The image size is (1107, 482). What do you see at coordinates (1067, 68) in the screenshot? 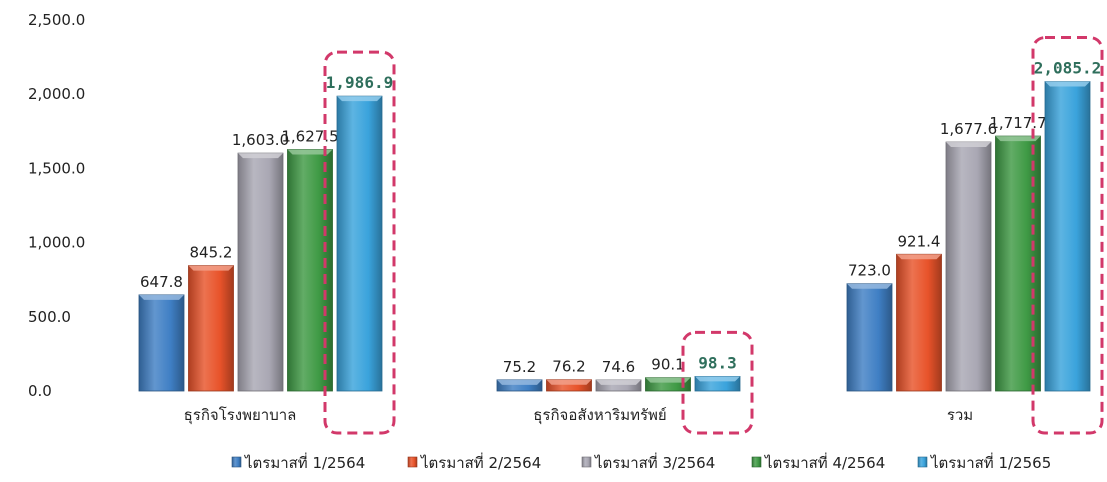
I see `data-label: 2,085.2` at bounding box center [1067, 68].